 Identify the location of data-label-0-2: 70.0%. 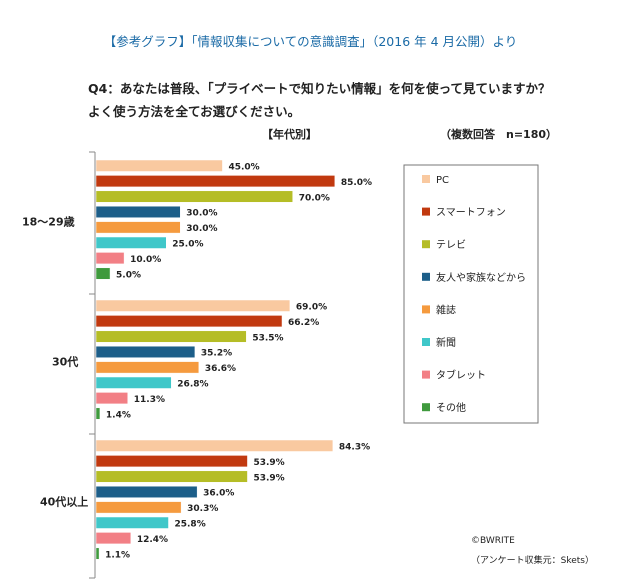
(314, 198).